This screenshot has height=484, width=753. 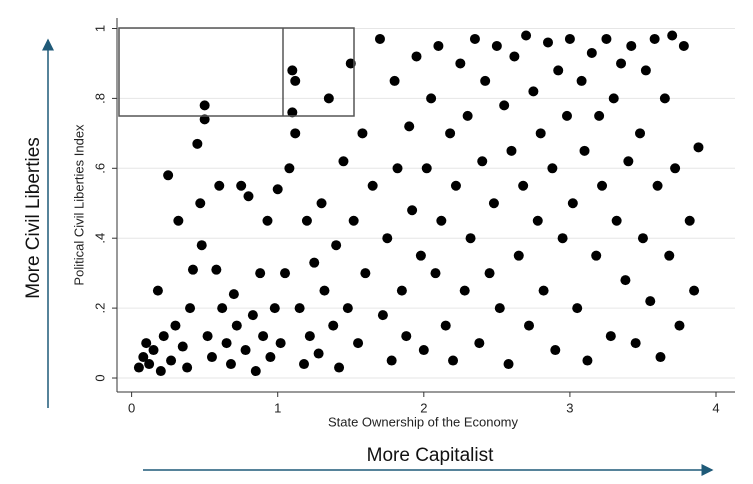 What do you see at coordinates (131, 407) in the screenshot?
I see `x-tick-label: 0` at bounding box center [131, 407].